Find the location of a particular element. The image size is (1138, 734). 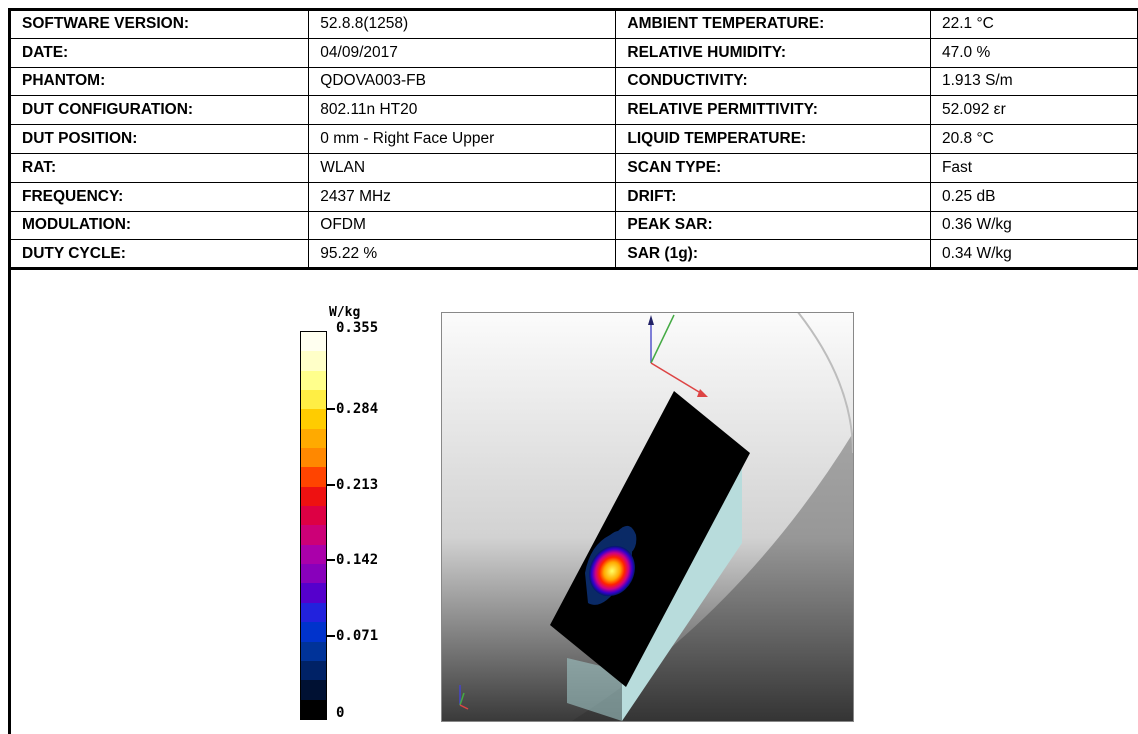

field-label: FREQUENCY: is located at coordinates (158, 196).